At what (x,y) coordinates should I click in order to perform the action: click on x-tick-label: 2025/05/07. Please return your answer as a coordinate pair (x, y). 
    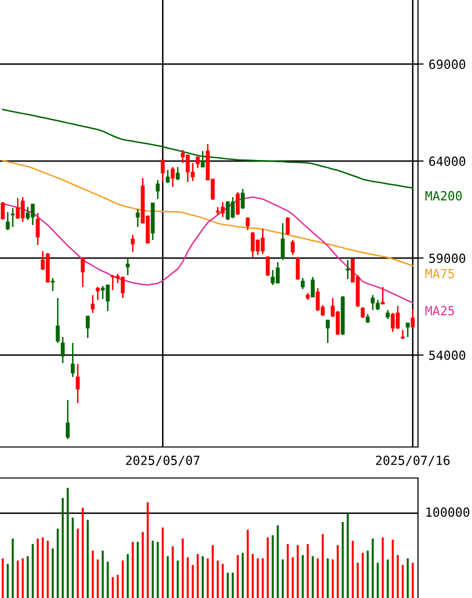
    Looking at the image, I should click on (163, 461).